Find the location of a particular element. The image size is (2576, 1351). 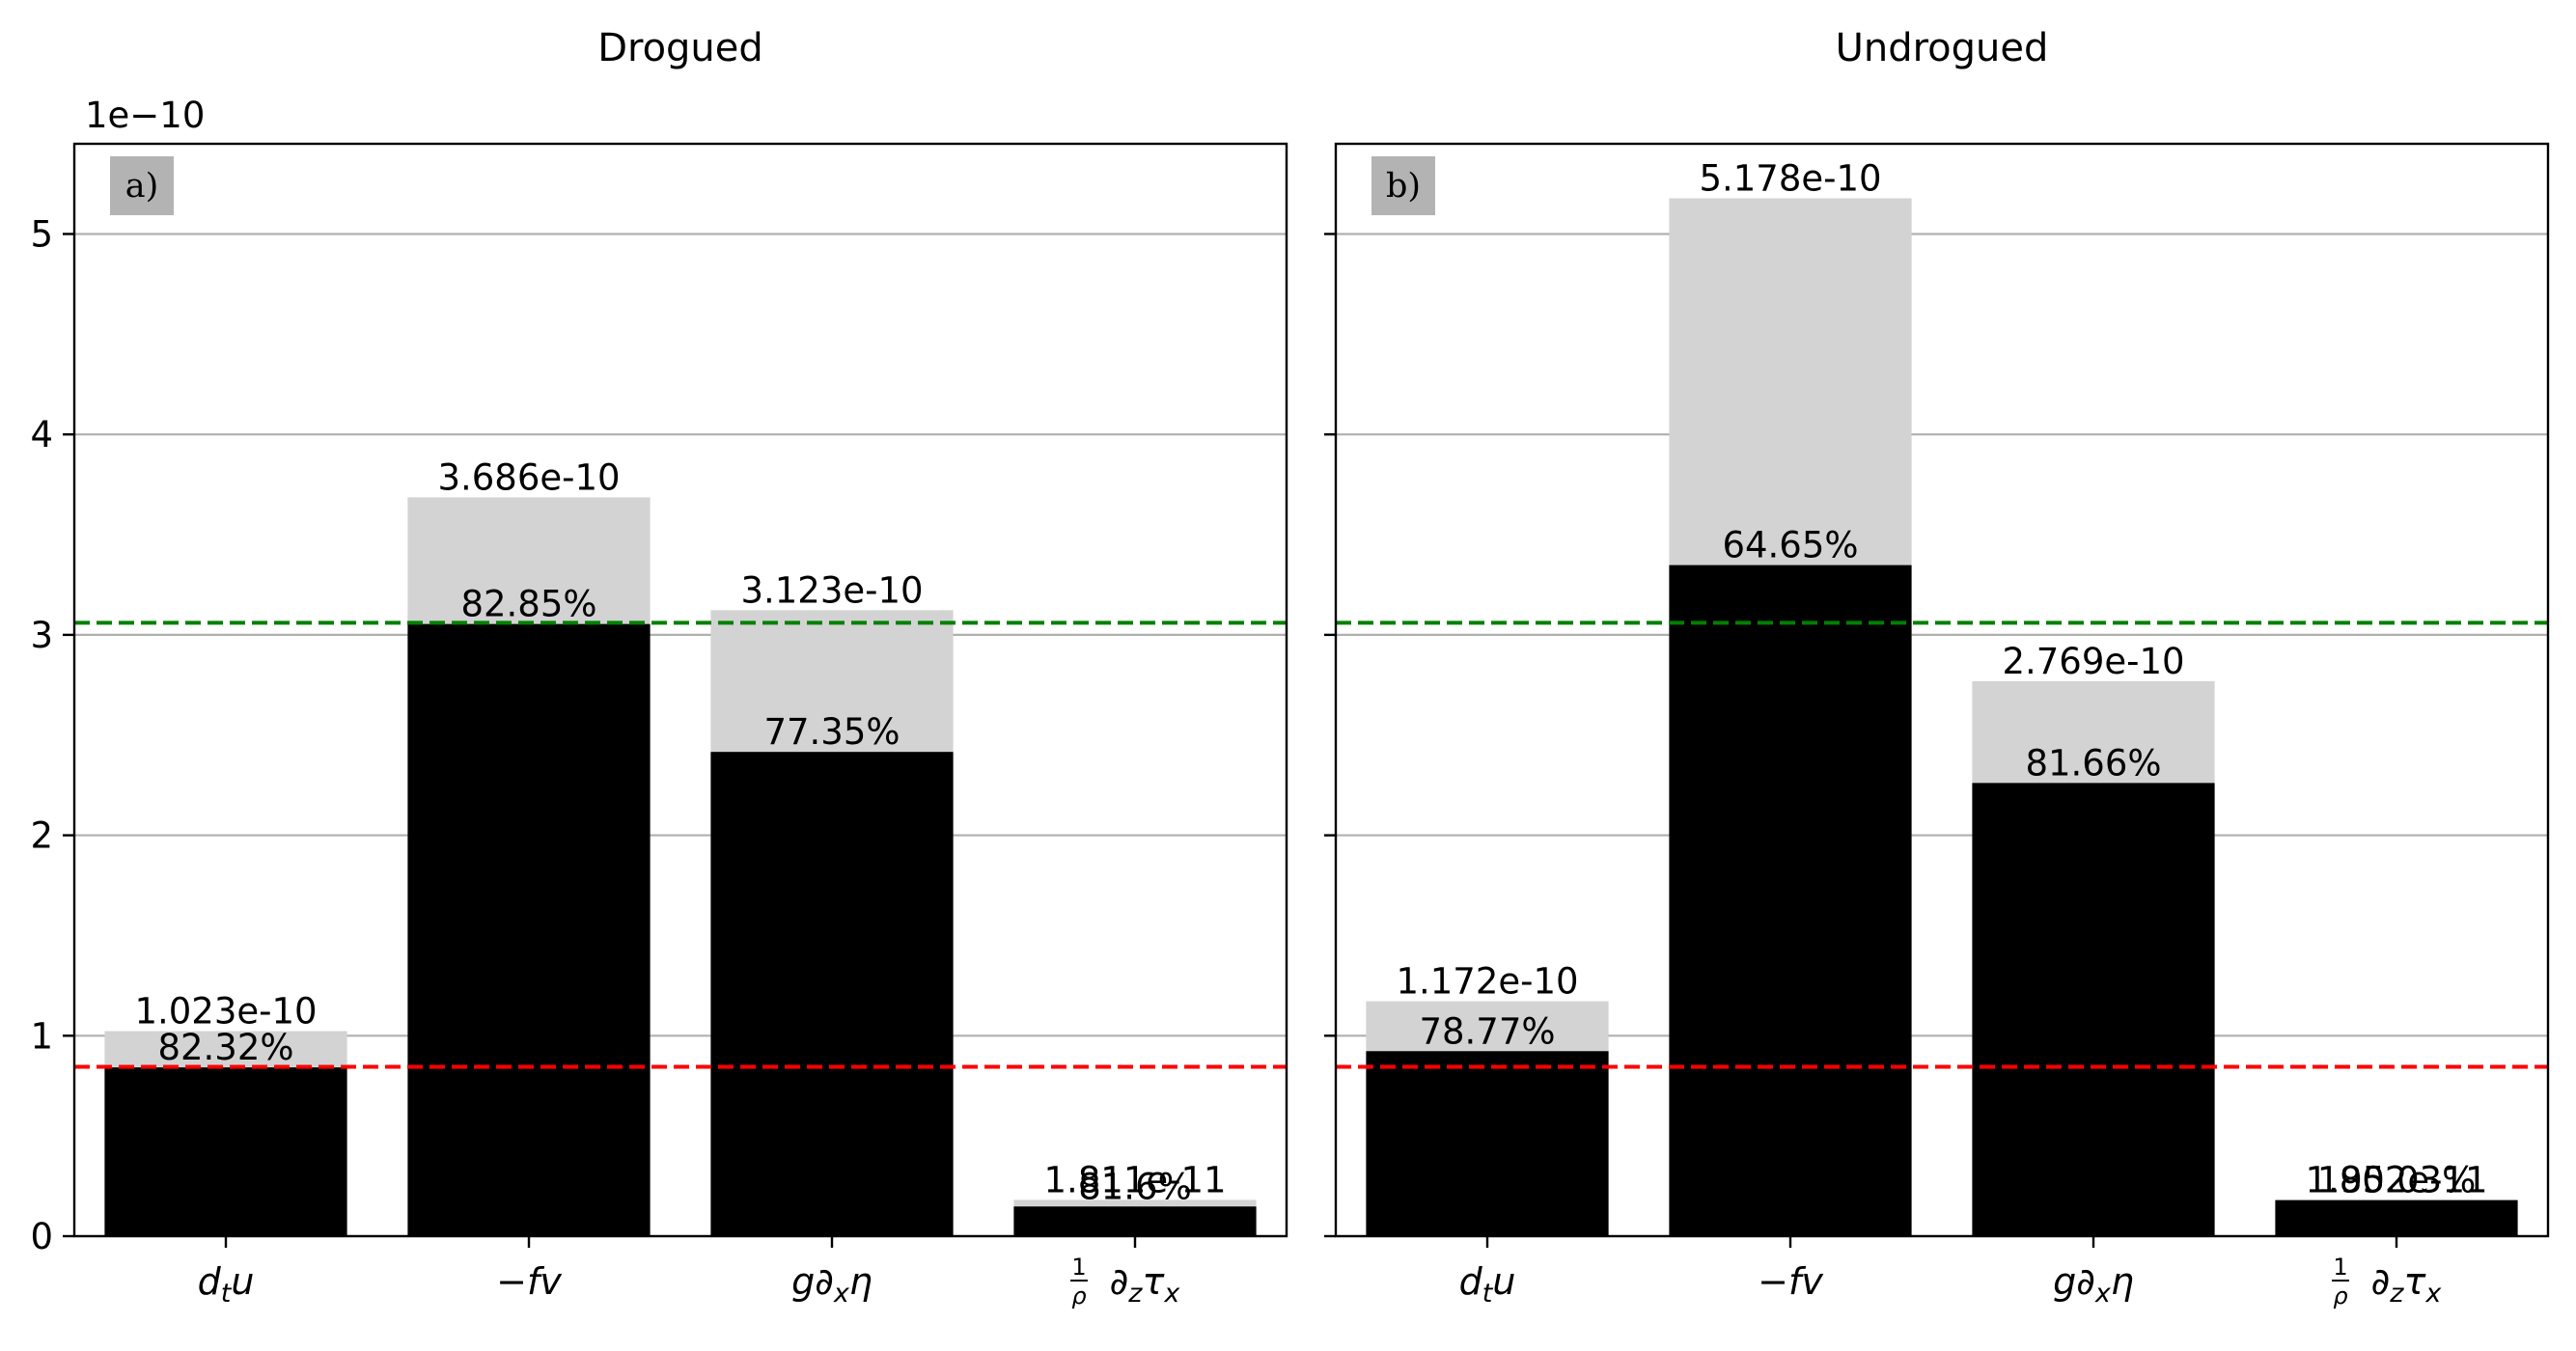

bar-value-label: 3.123e-10 is located at coordinates (831, 590).